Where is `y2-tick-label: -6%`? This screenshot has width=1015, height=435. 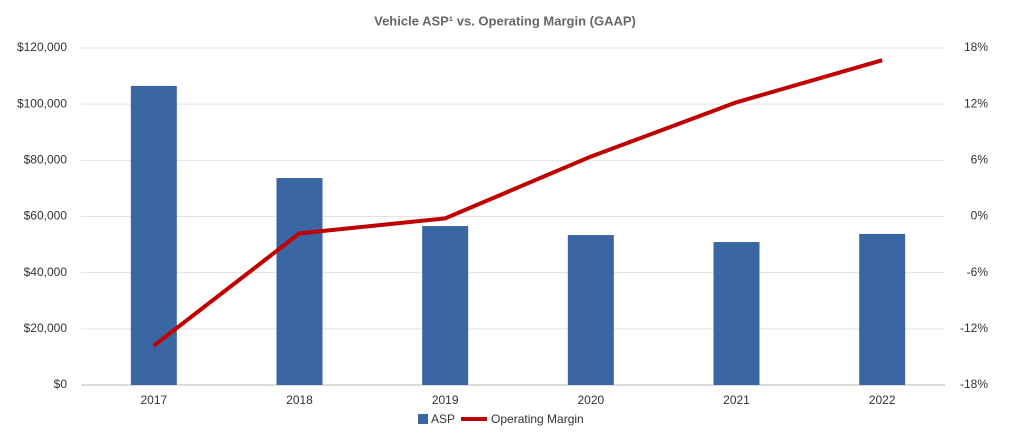
y2-tick-label: -6% is located at coordinates (978, 272).